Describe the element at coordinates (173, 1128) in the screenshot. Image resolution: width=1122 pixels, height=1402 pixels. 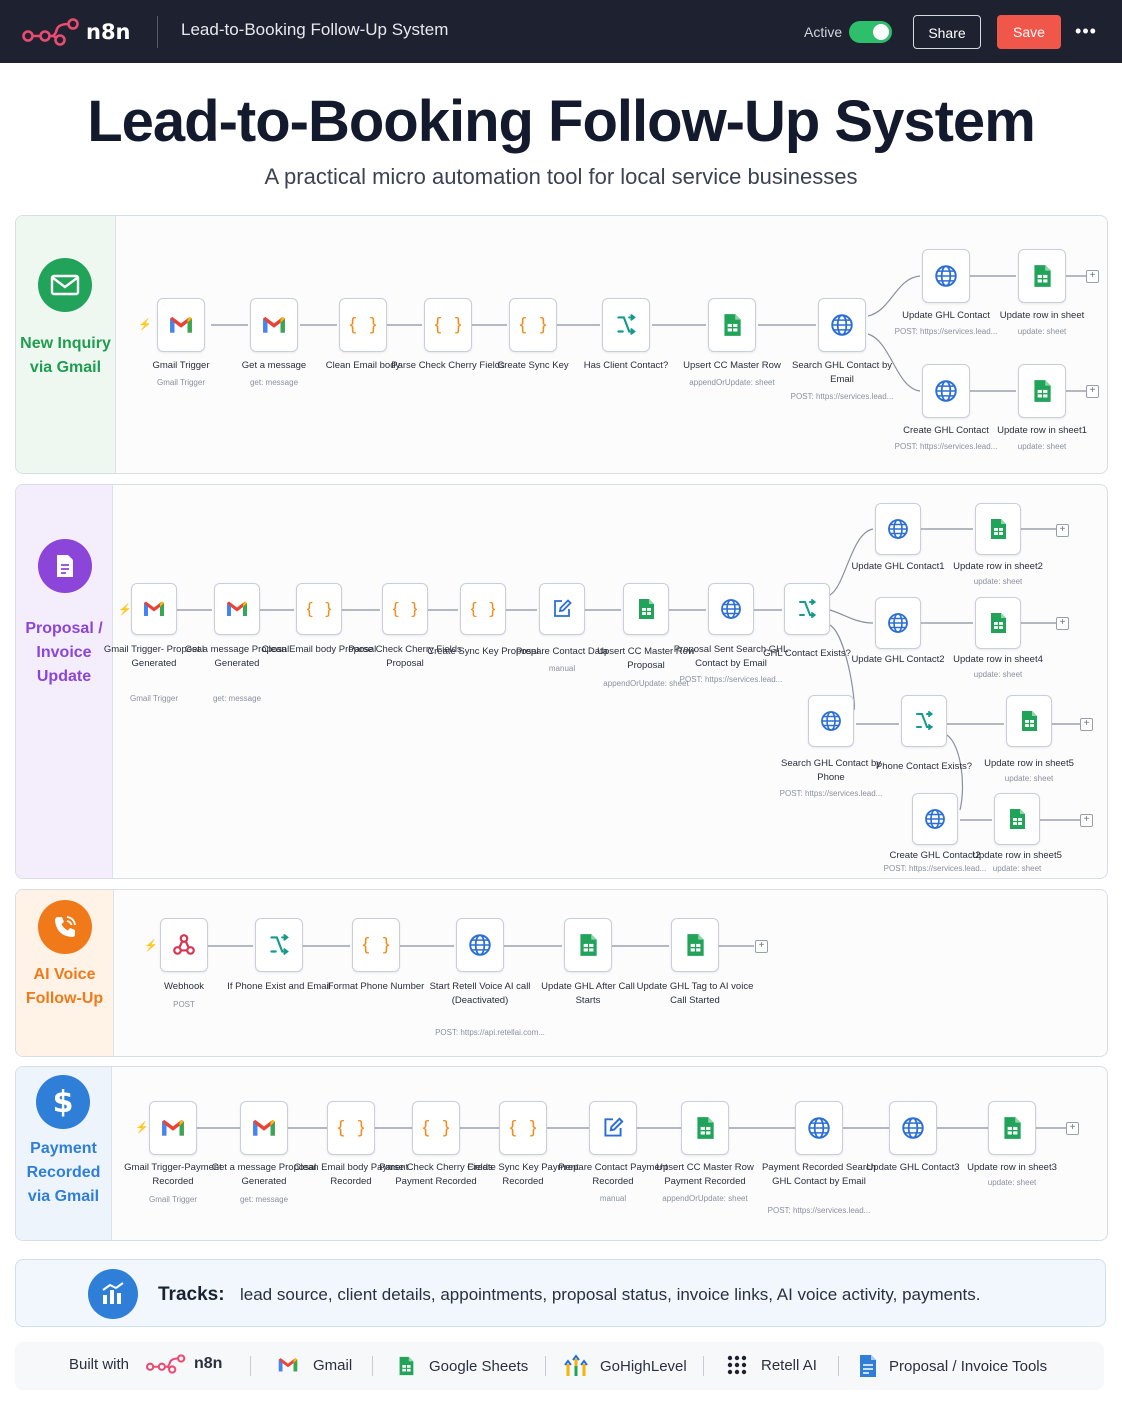
I see `node-gmail-trigger-payment` at that location.